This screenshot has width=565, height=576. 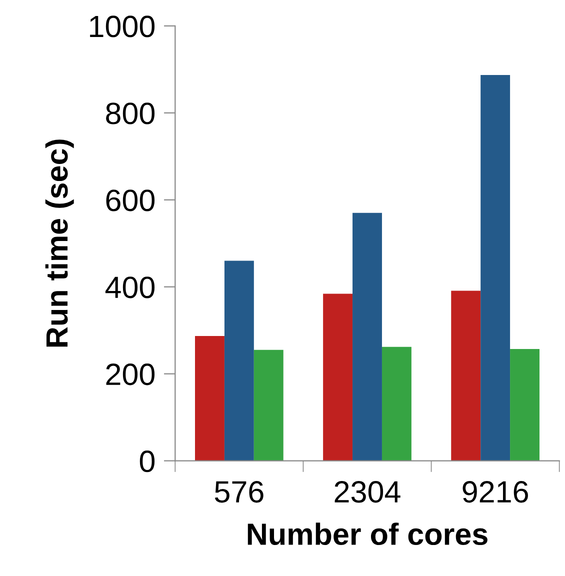 I want to click on y-tick-label: 600, so click(x=130, y=201).